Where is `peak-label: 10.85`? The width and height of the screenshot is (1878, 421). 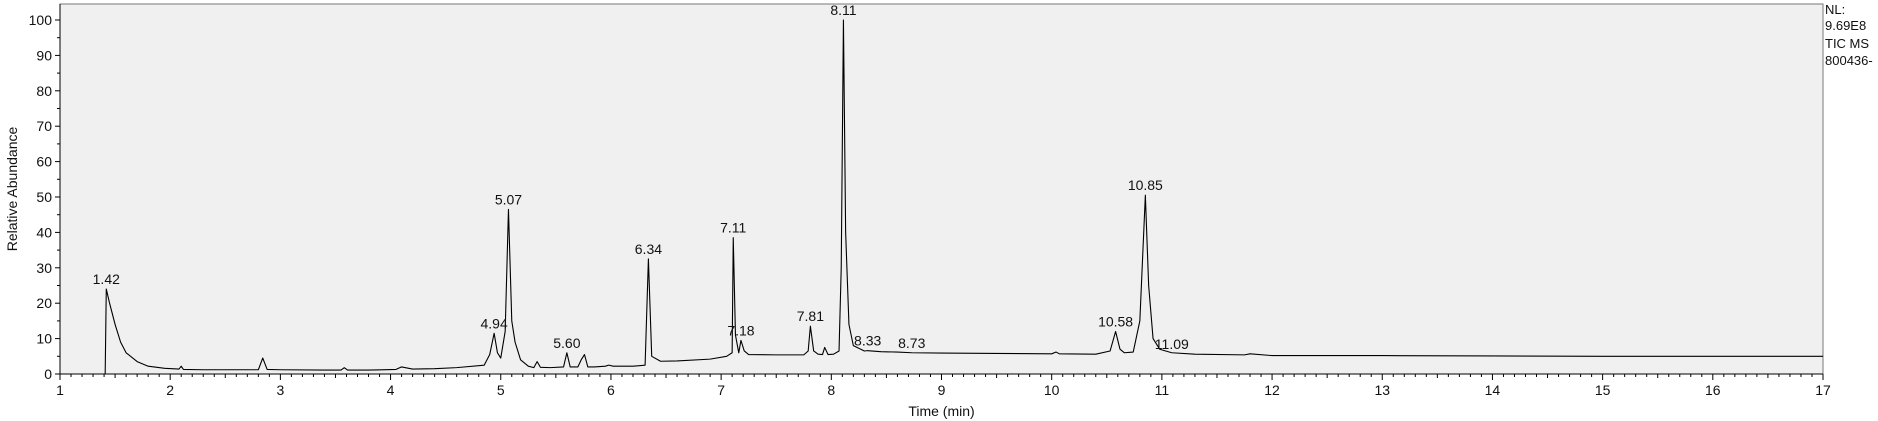 peak-label: 10.85 is located at coordinates (1145, 185).